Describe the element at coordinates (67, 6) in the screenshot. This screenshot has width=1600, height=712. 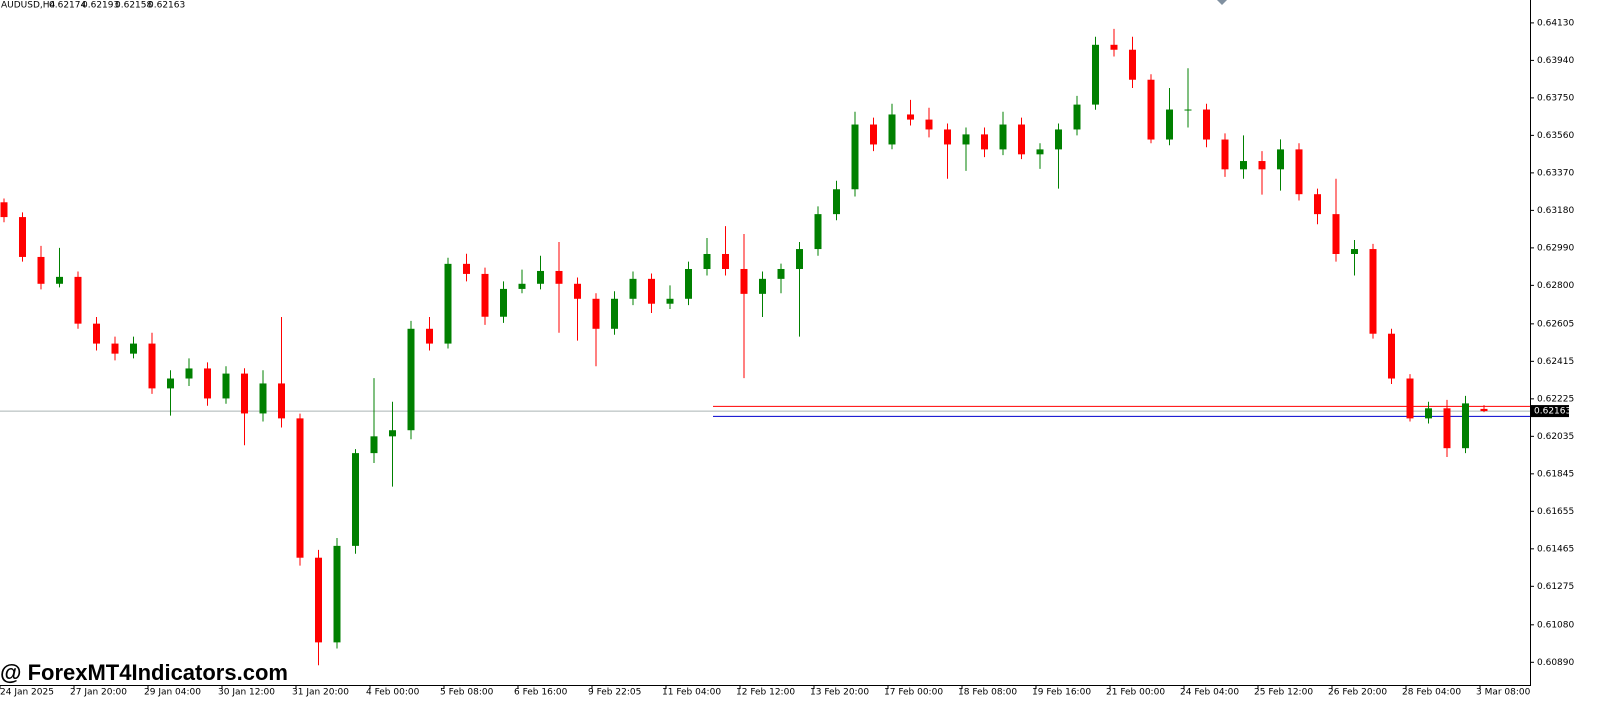
I see `ohlc-open: 0.62174` at that location.